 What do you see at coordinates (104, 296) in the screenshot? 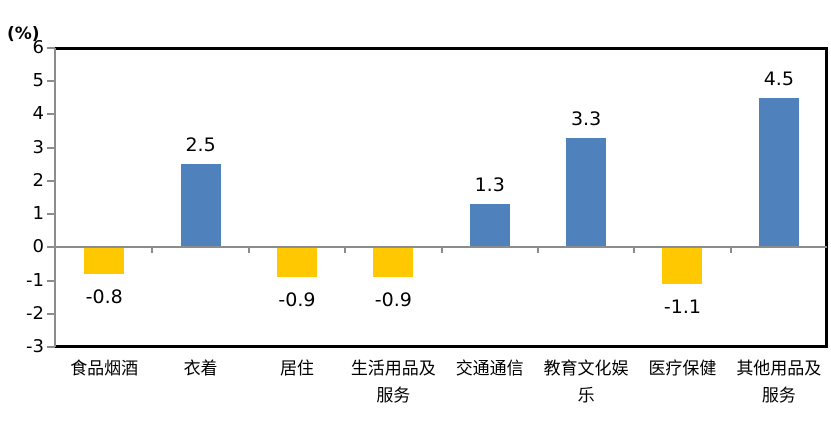
I see `bar-value-label: -0.8` at bounding box center [104, 296].